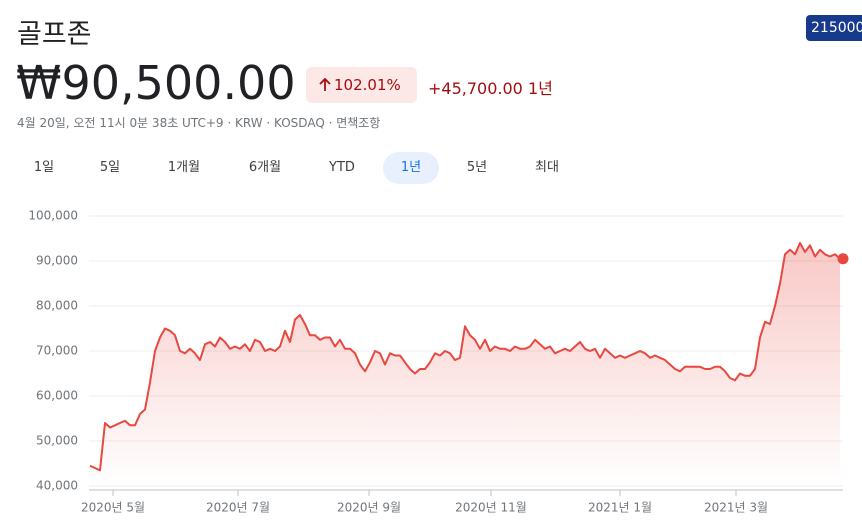  What do you see at coordinates (110, 167) in the screenshot?
I see `range-tab: 5일` at bounding box center [110, 167].